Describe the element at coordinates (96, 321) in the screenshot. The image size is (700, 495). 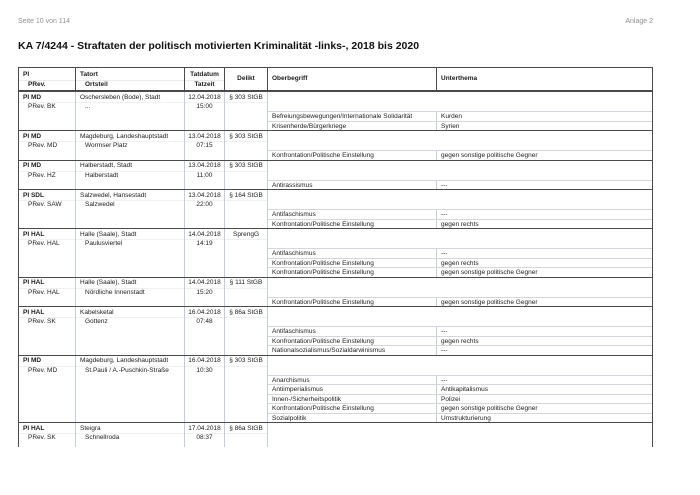
I see `ortsteil-value: Gottenz` at that location.